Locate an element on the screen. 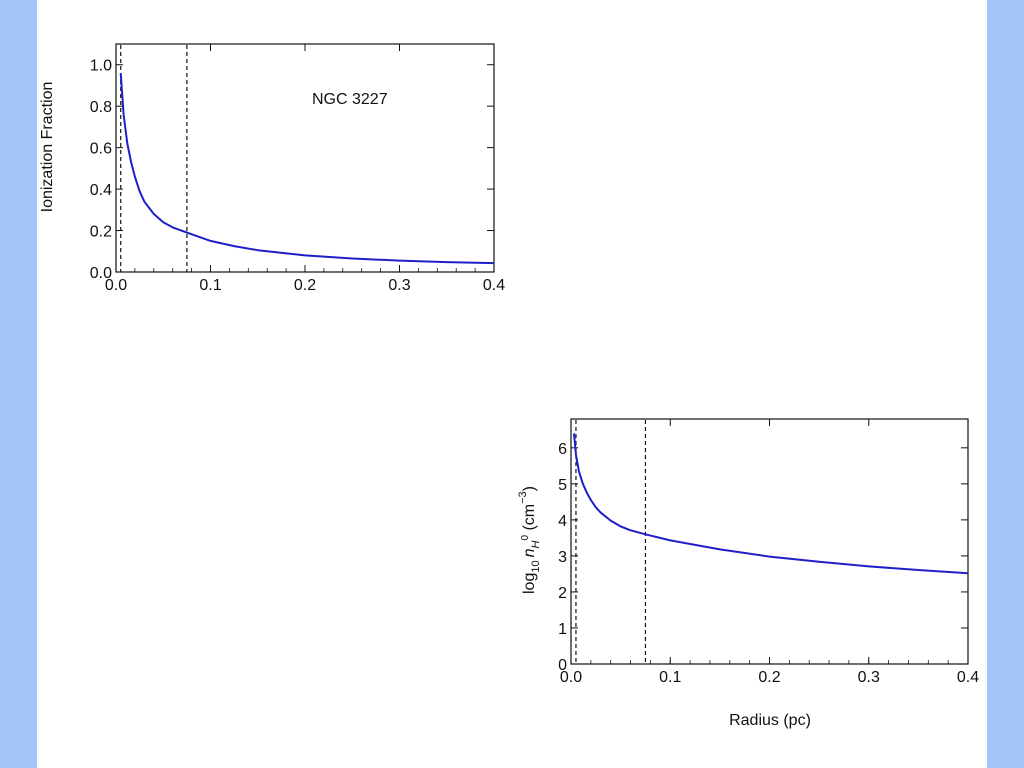 Image resolution: width=1024 pixels, height=768 pixels. chart1-plot: 0.0 0.1 0.2 0.3 0.4 0.0 0.2 0.4 0.6 0.8 1.0 is located at coordinates (297, 168).